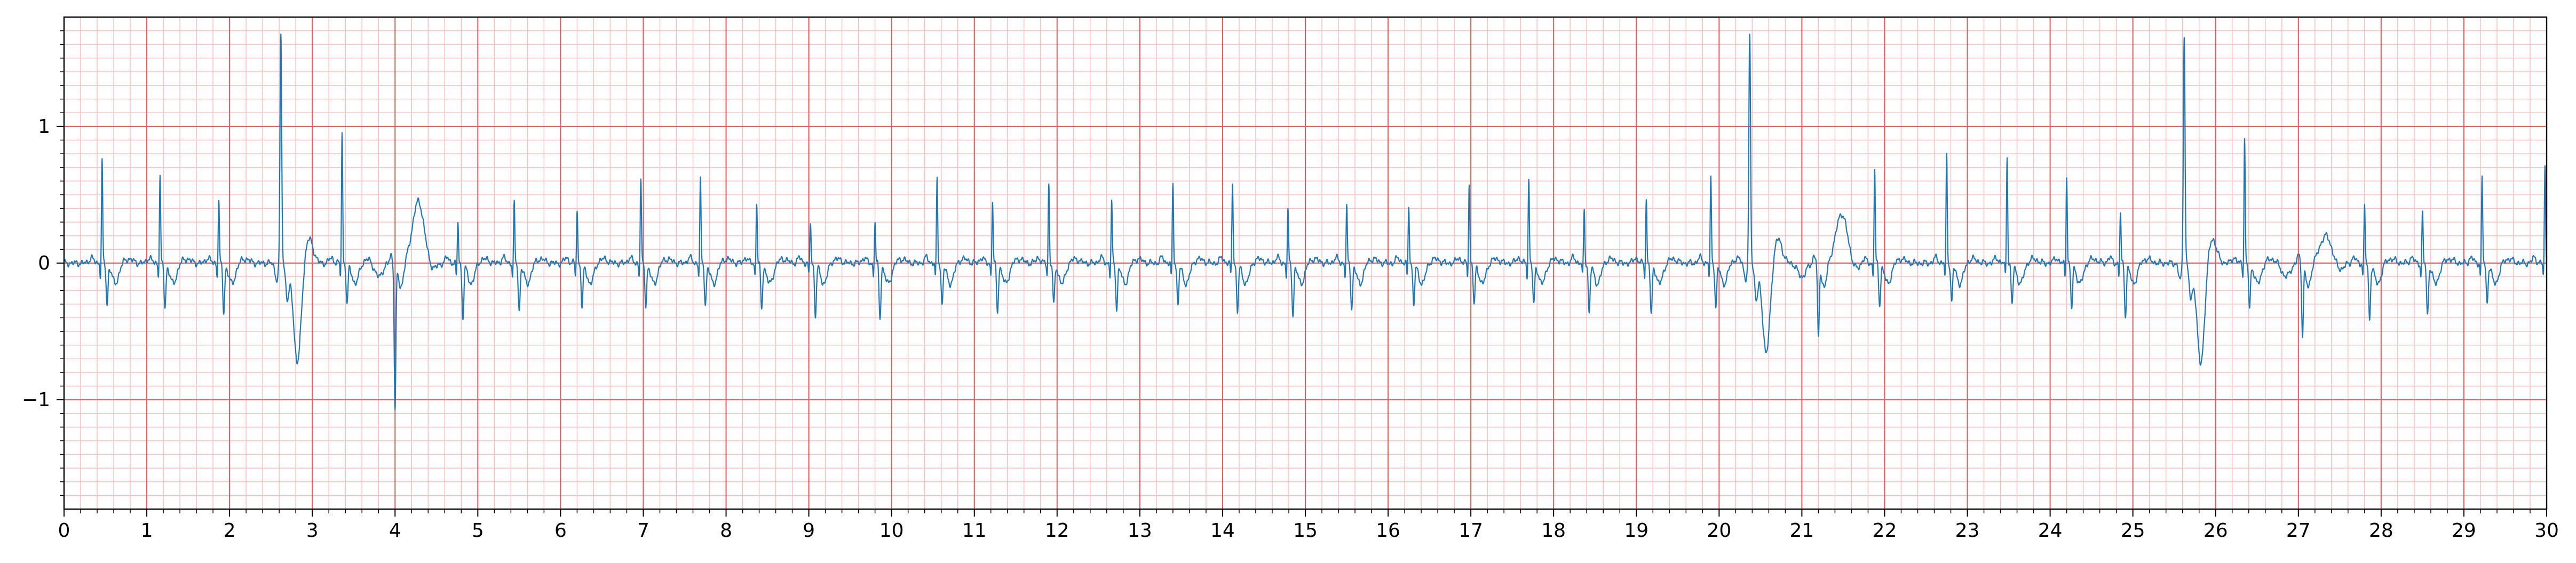  What do you see at coordinates (1306, 531) in the screenshot?
I see `x-tick-label: 15` at bounding box center [1306, 531].